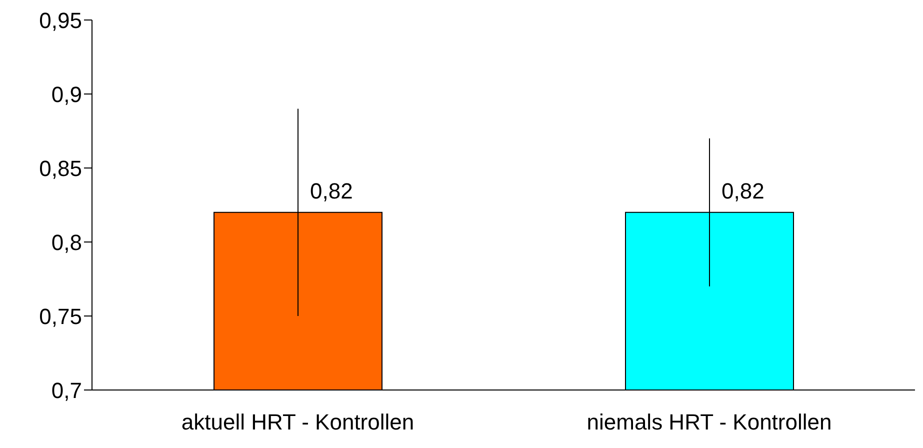 This screenshot has width=923, height=448. I want to click on y-tick-label: 0,85, so click(60, 168).